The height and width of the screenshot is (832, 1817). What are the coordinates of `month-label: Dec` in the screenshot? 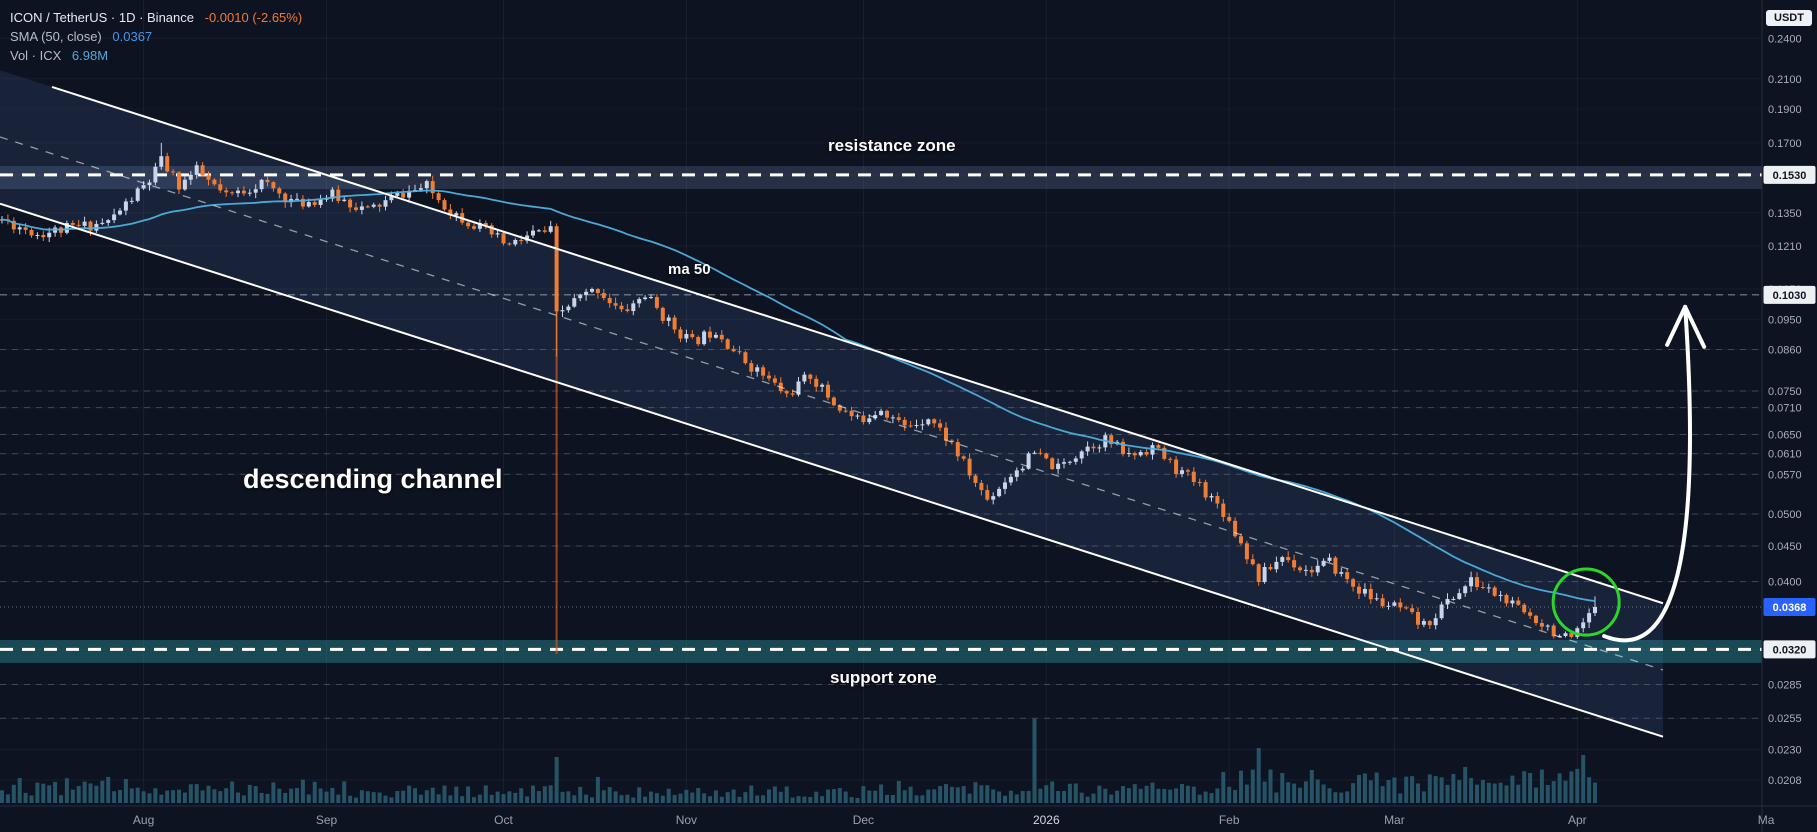 It's located at (863, 820).